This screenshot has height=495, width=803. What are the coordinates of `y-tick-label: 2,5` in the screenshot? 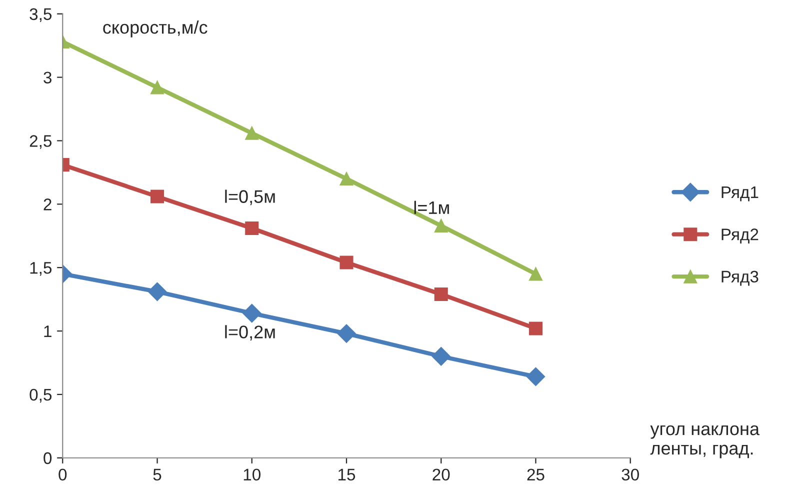 It's located at (41, 142).